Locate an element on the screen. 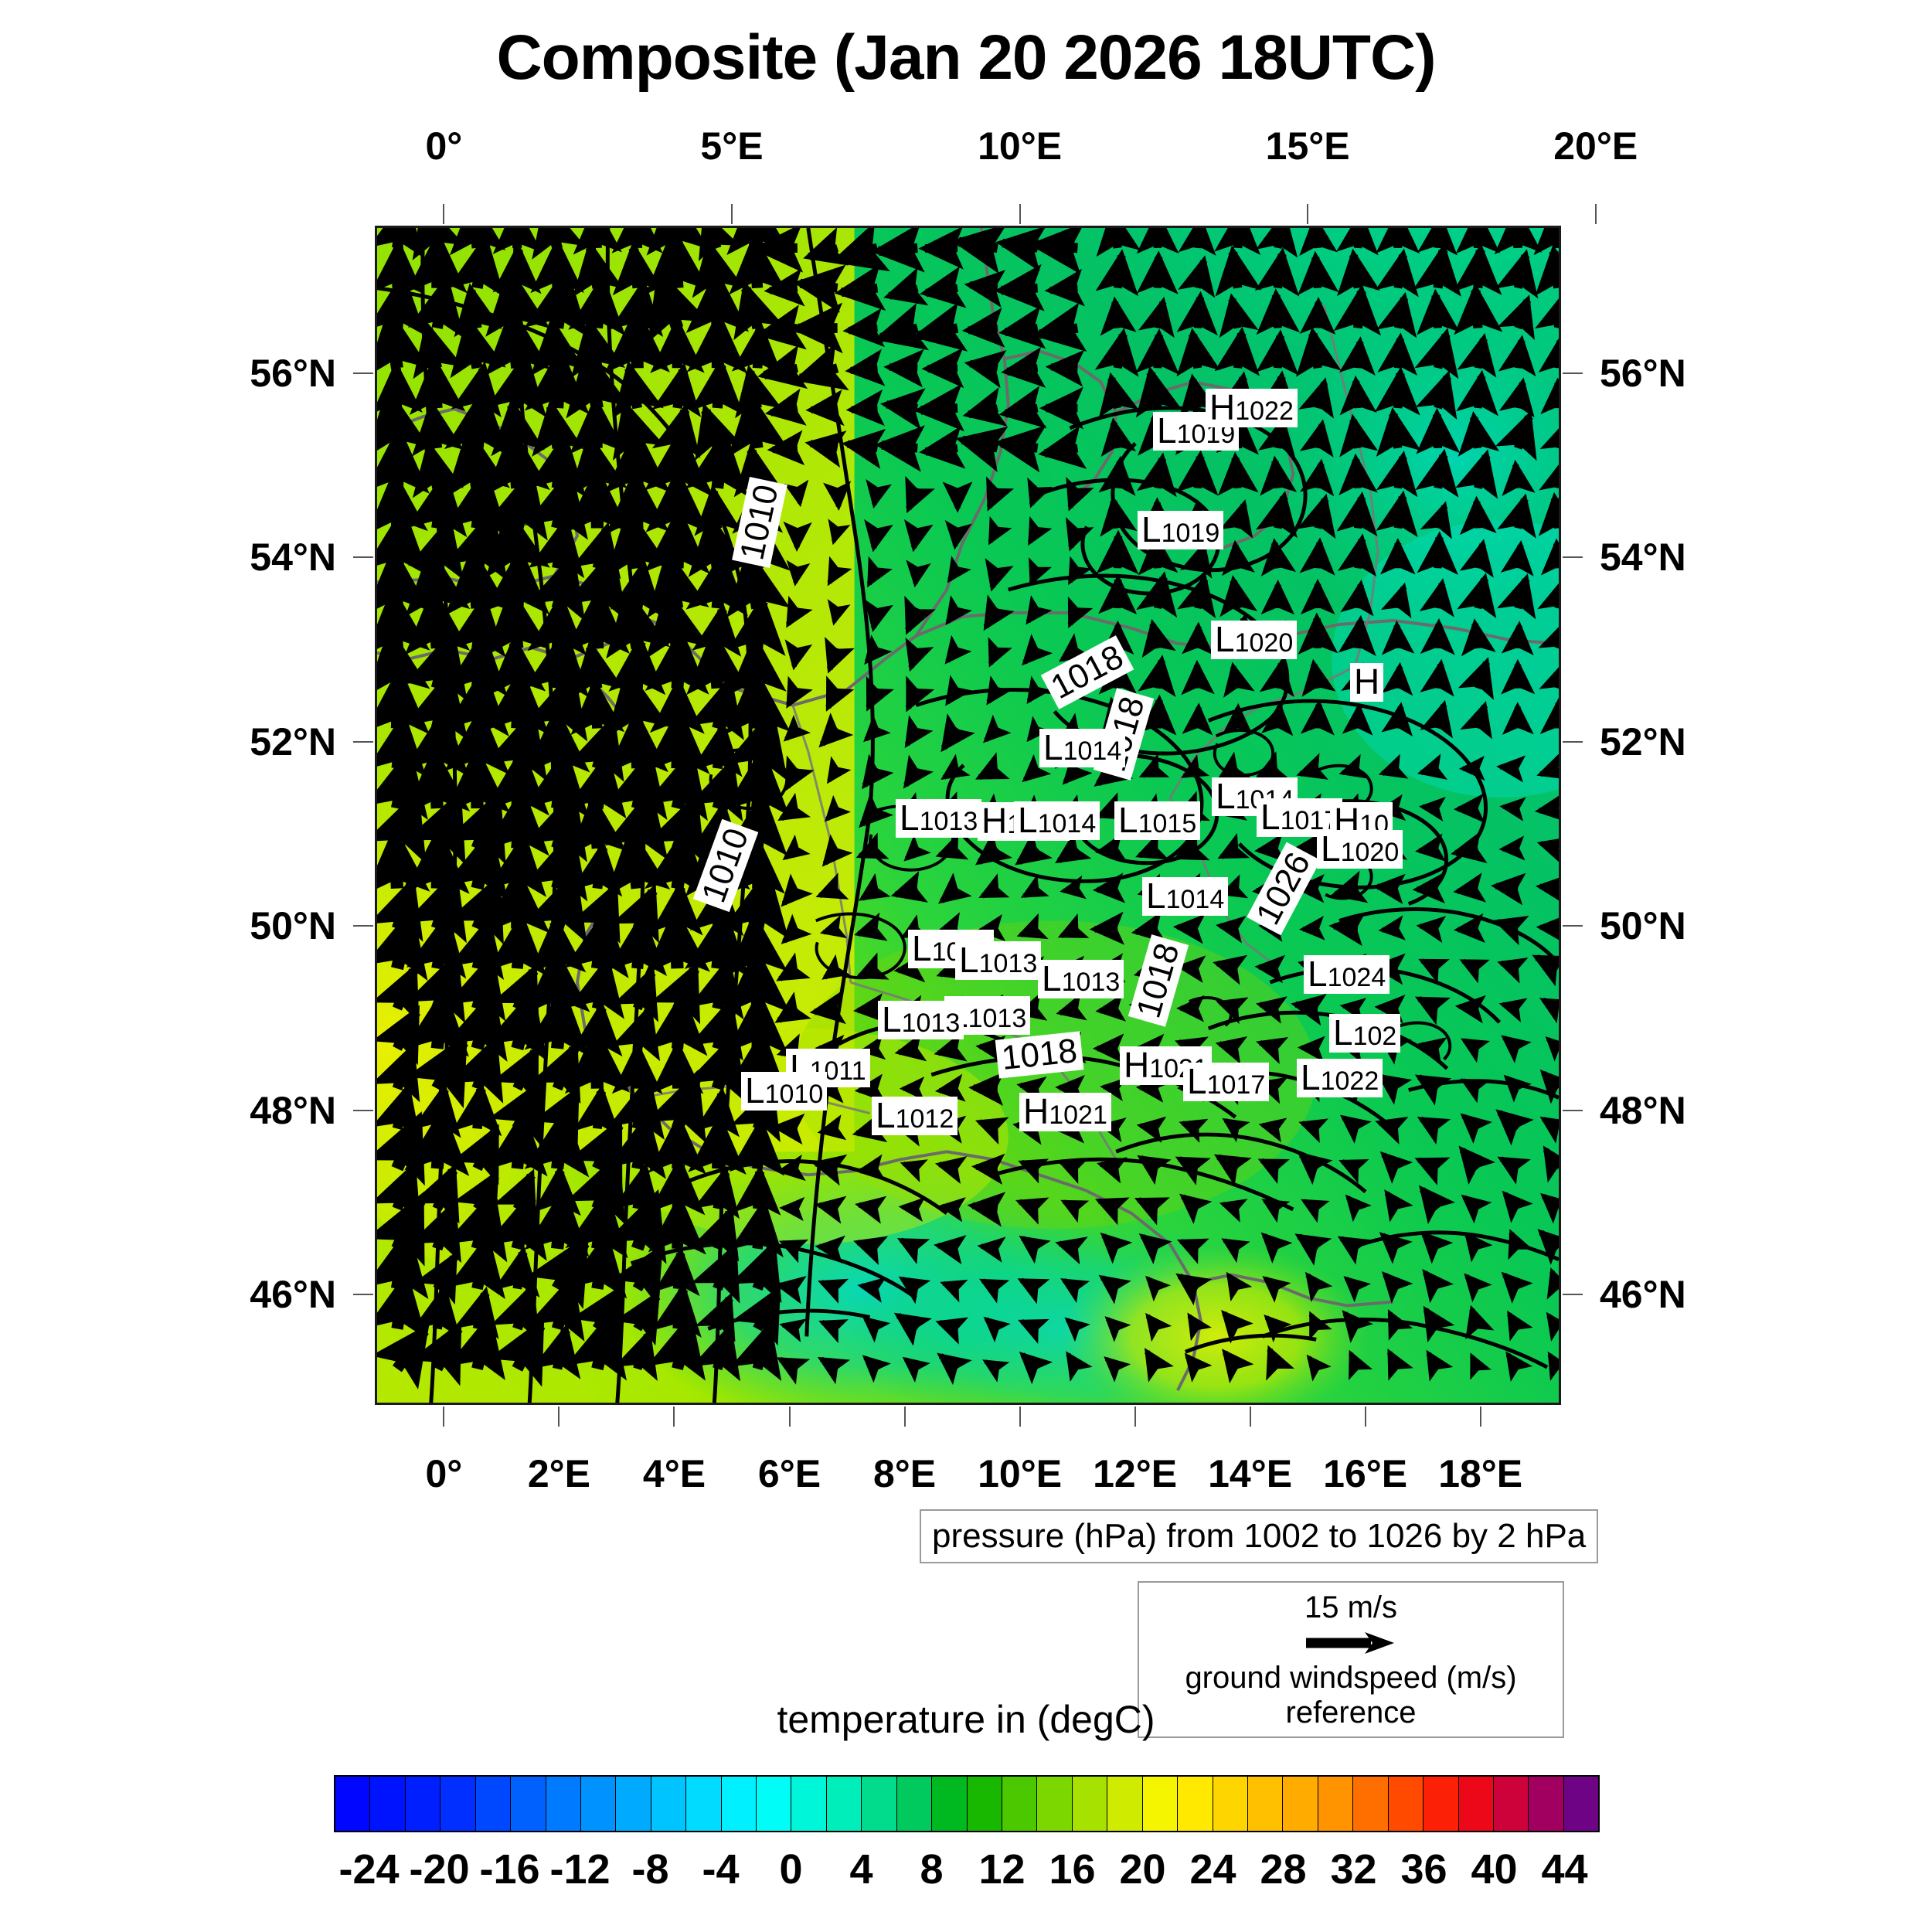  pressure-center-label: L102 is located at coordinates (1365, 1034).